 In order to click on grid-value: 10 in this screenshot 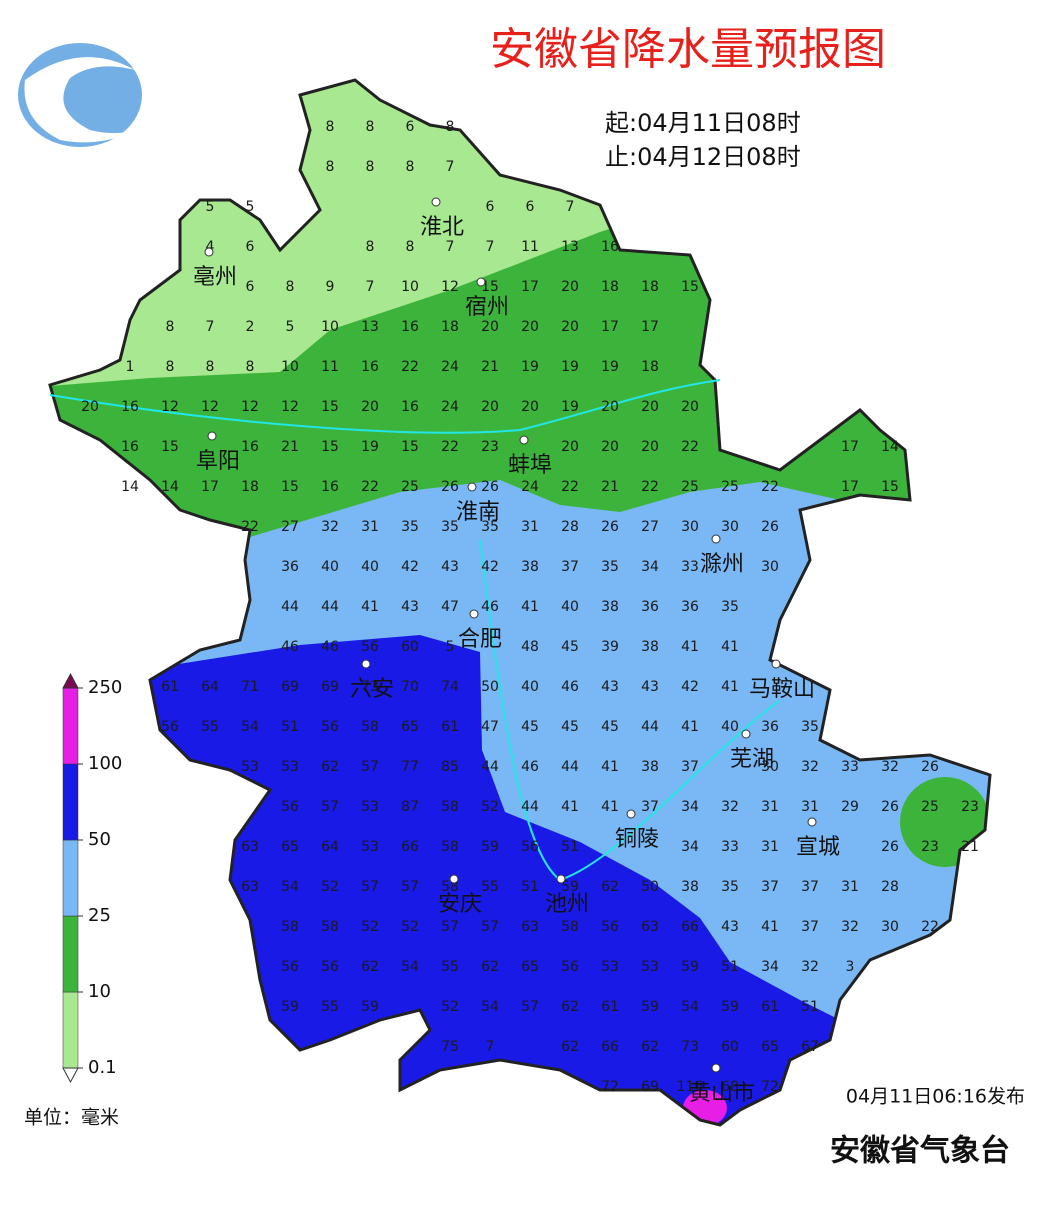, I will do `click(330, 327)`.